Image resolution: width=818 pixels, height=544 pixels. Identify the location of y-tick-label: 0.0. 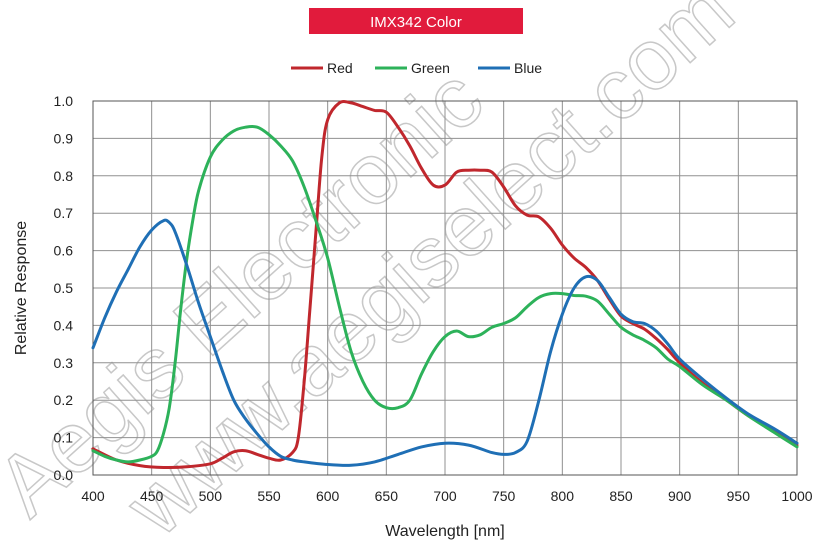
(64, 475).